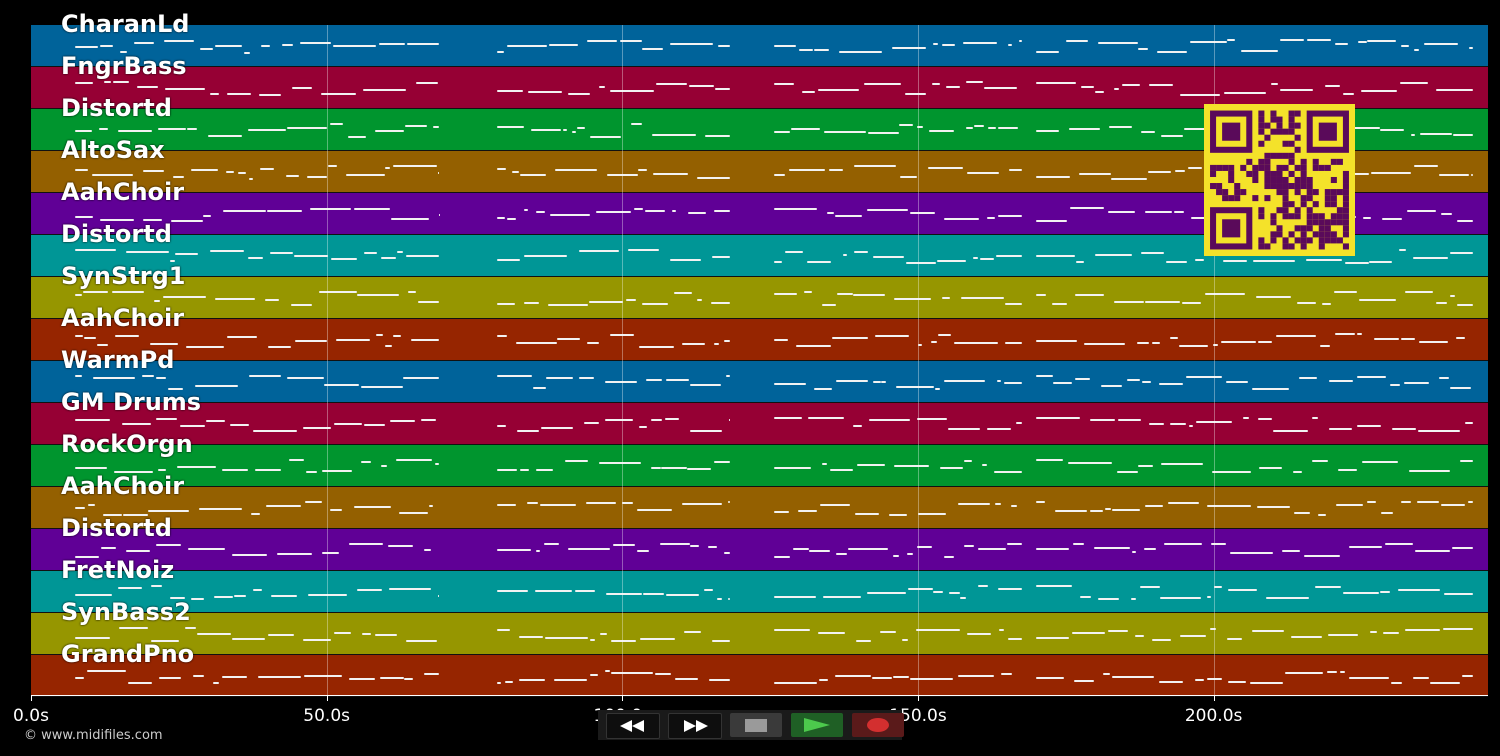 The image size is (1500, 756). Describe the element at coordinates (817, 725) in the screenshot. I see `play-button` at that location.